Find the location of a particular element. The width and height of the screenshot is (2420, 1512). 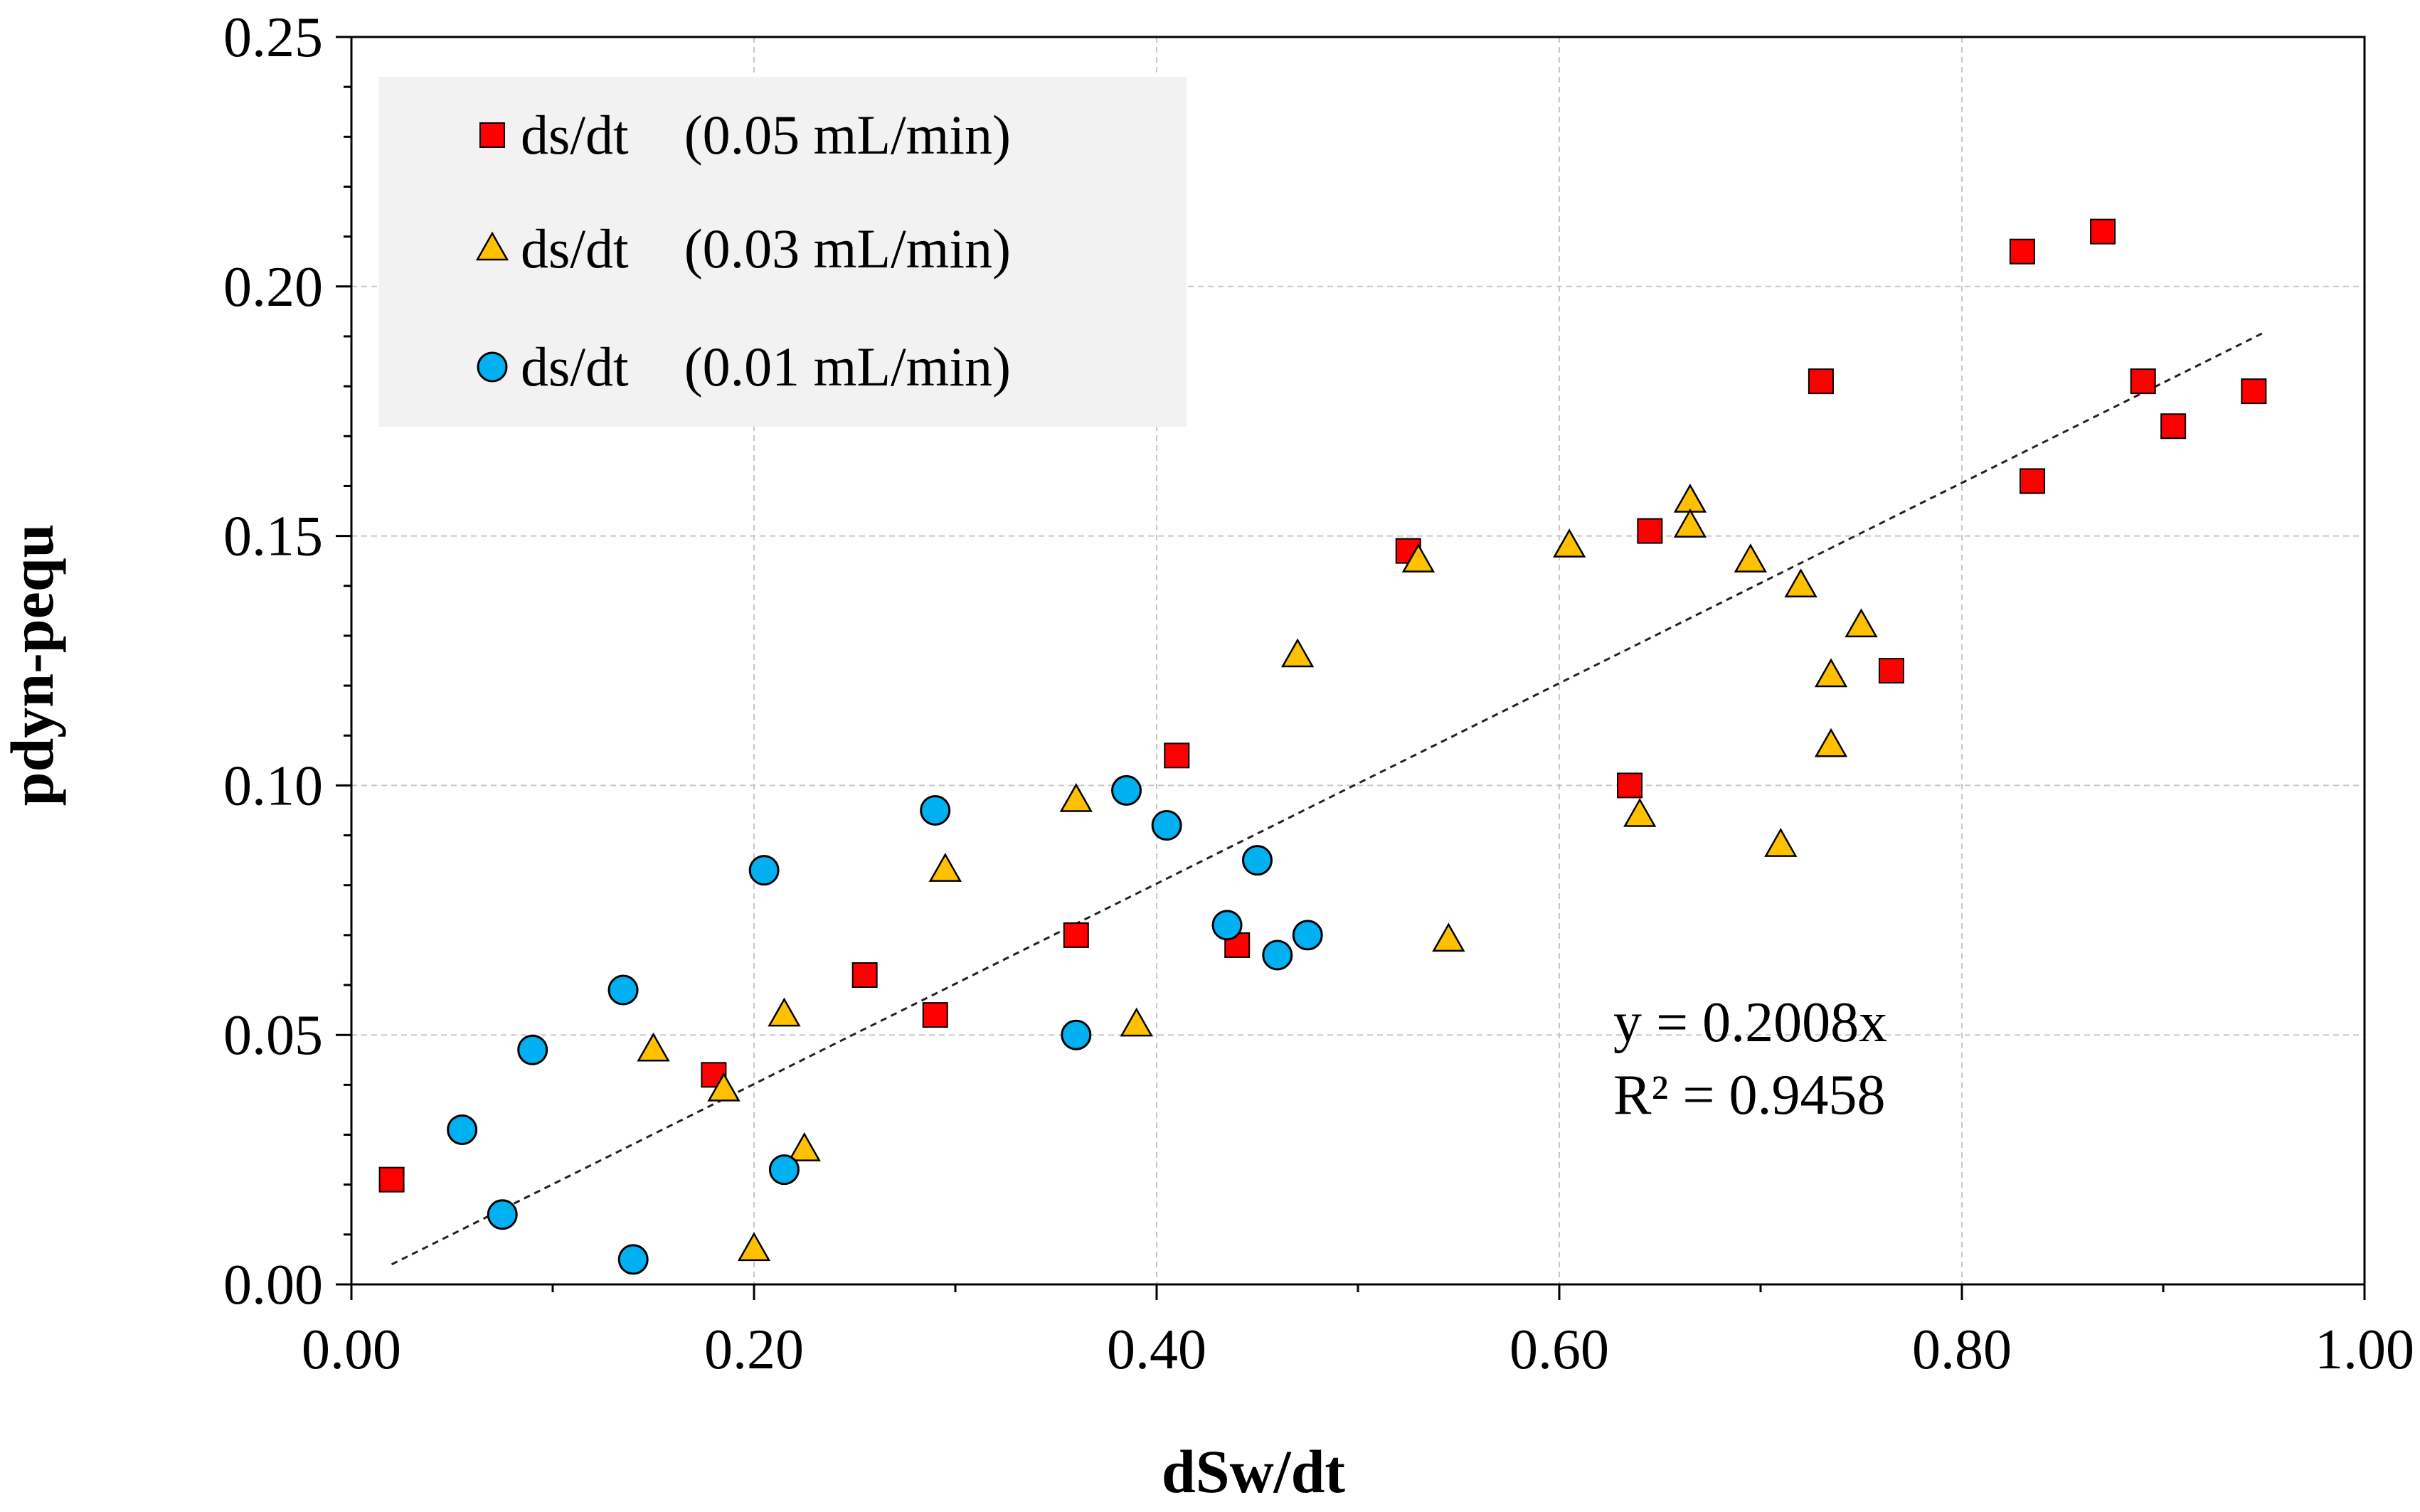

legend-marker-circle is located at coordinates (492, 367).